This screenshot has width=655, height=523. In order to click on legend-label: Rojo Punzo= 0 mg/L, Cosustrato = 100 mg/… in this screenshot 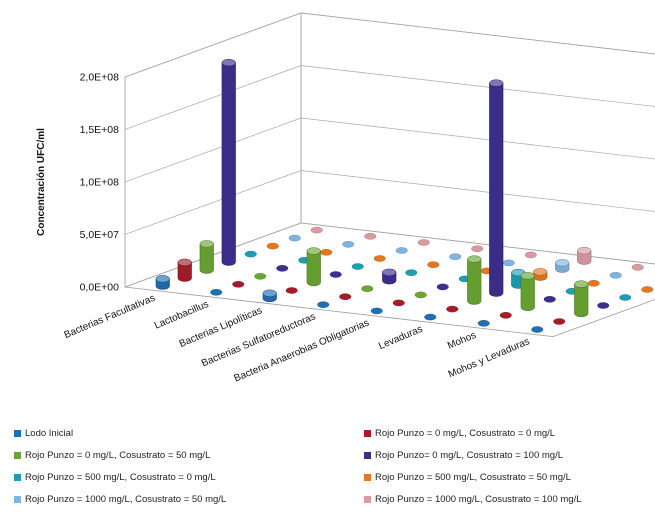, I will do `click(469, 455)`.